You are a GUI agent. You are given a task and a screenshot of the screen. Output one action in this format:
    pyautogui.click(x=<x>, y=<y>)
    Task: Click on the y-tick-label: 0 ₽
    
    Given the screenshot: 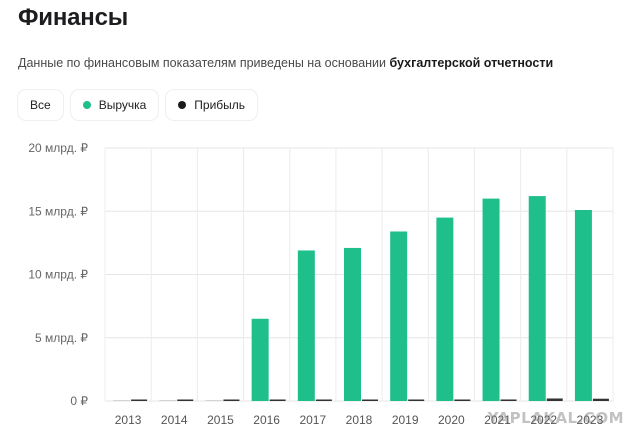 What is the action you would take?
    pyautogui.click(x=79, y=401)
    